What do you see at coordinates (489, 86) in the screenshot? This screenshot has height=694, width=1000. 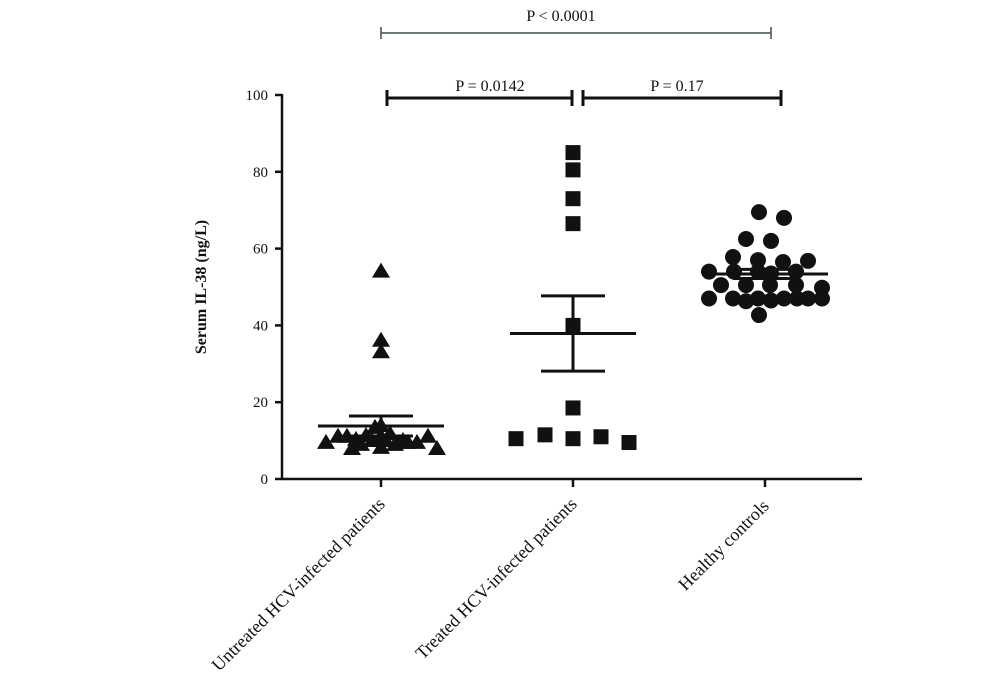 I see `comparison-label-untreated-vs-treated: P = 0.0142` at bounding box center [489, 86].